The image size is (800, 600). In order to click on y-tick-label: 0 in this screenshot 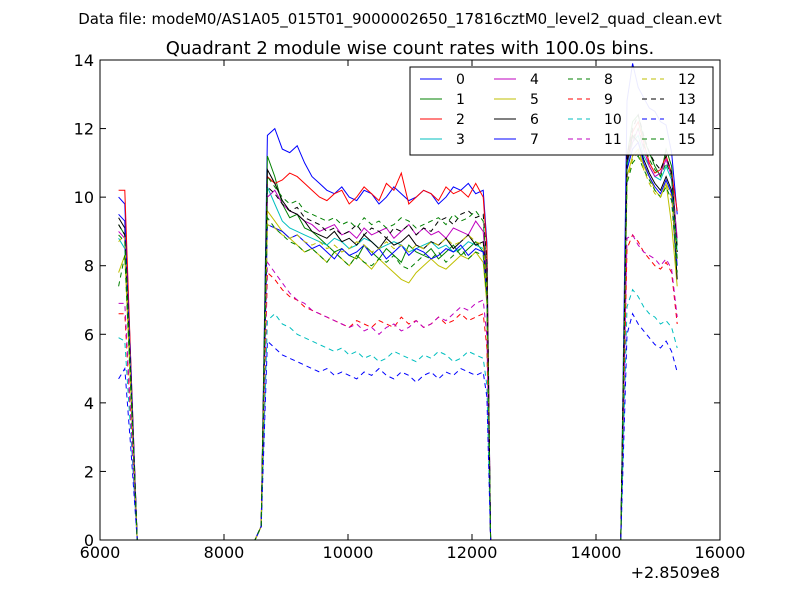, I will do `click(89, 540)`.